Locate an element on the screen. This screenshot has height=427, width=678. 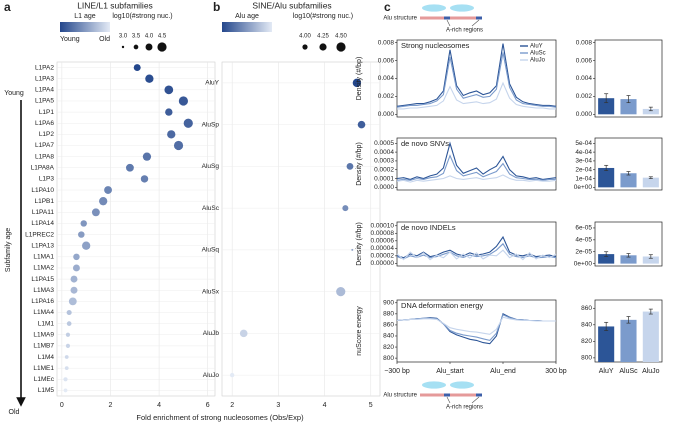
y-tick-label: 0.0004 is located at coordinates (384, 152).